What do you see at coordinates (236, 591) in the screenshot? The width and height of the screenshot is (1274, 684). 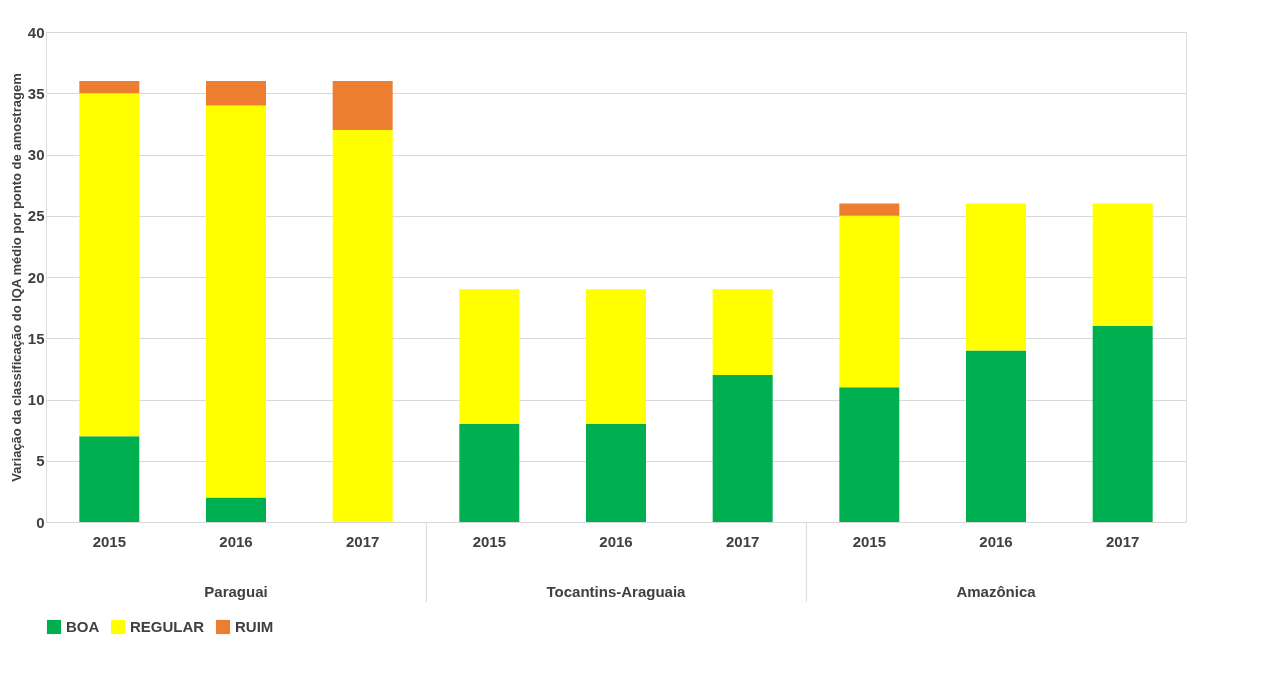 I see `text: Paraguai` at bounding box center [236, 591].